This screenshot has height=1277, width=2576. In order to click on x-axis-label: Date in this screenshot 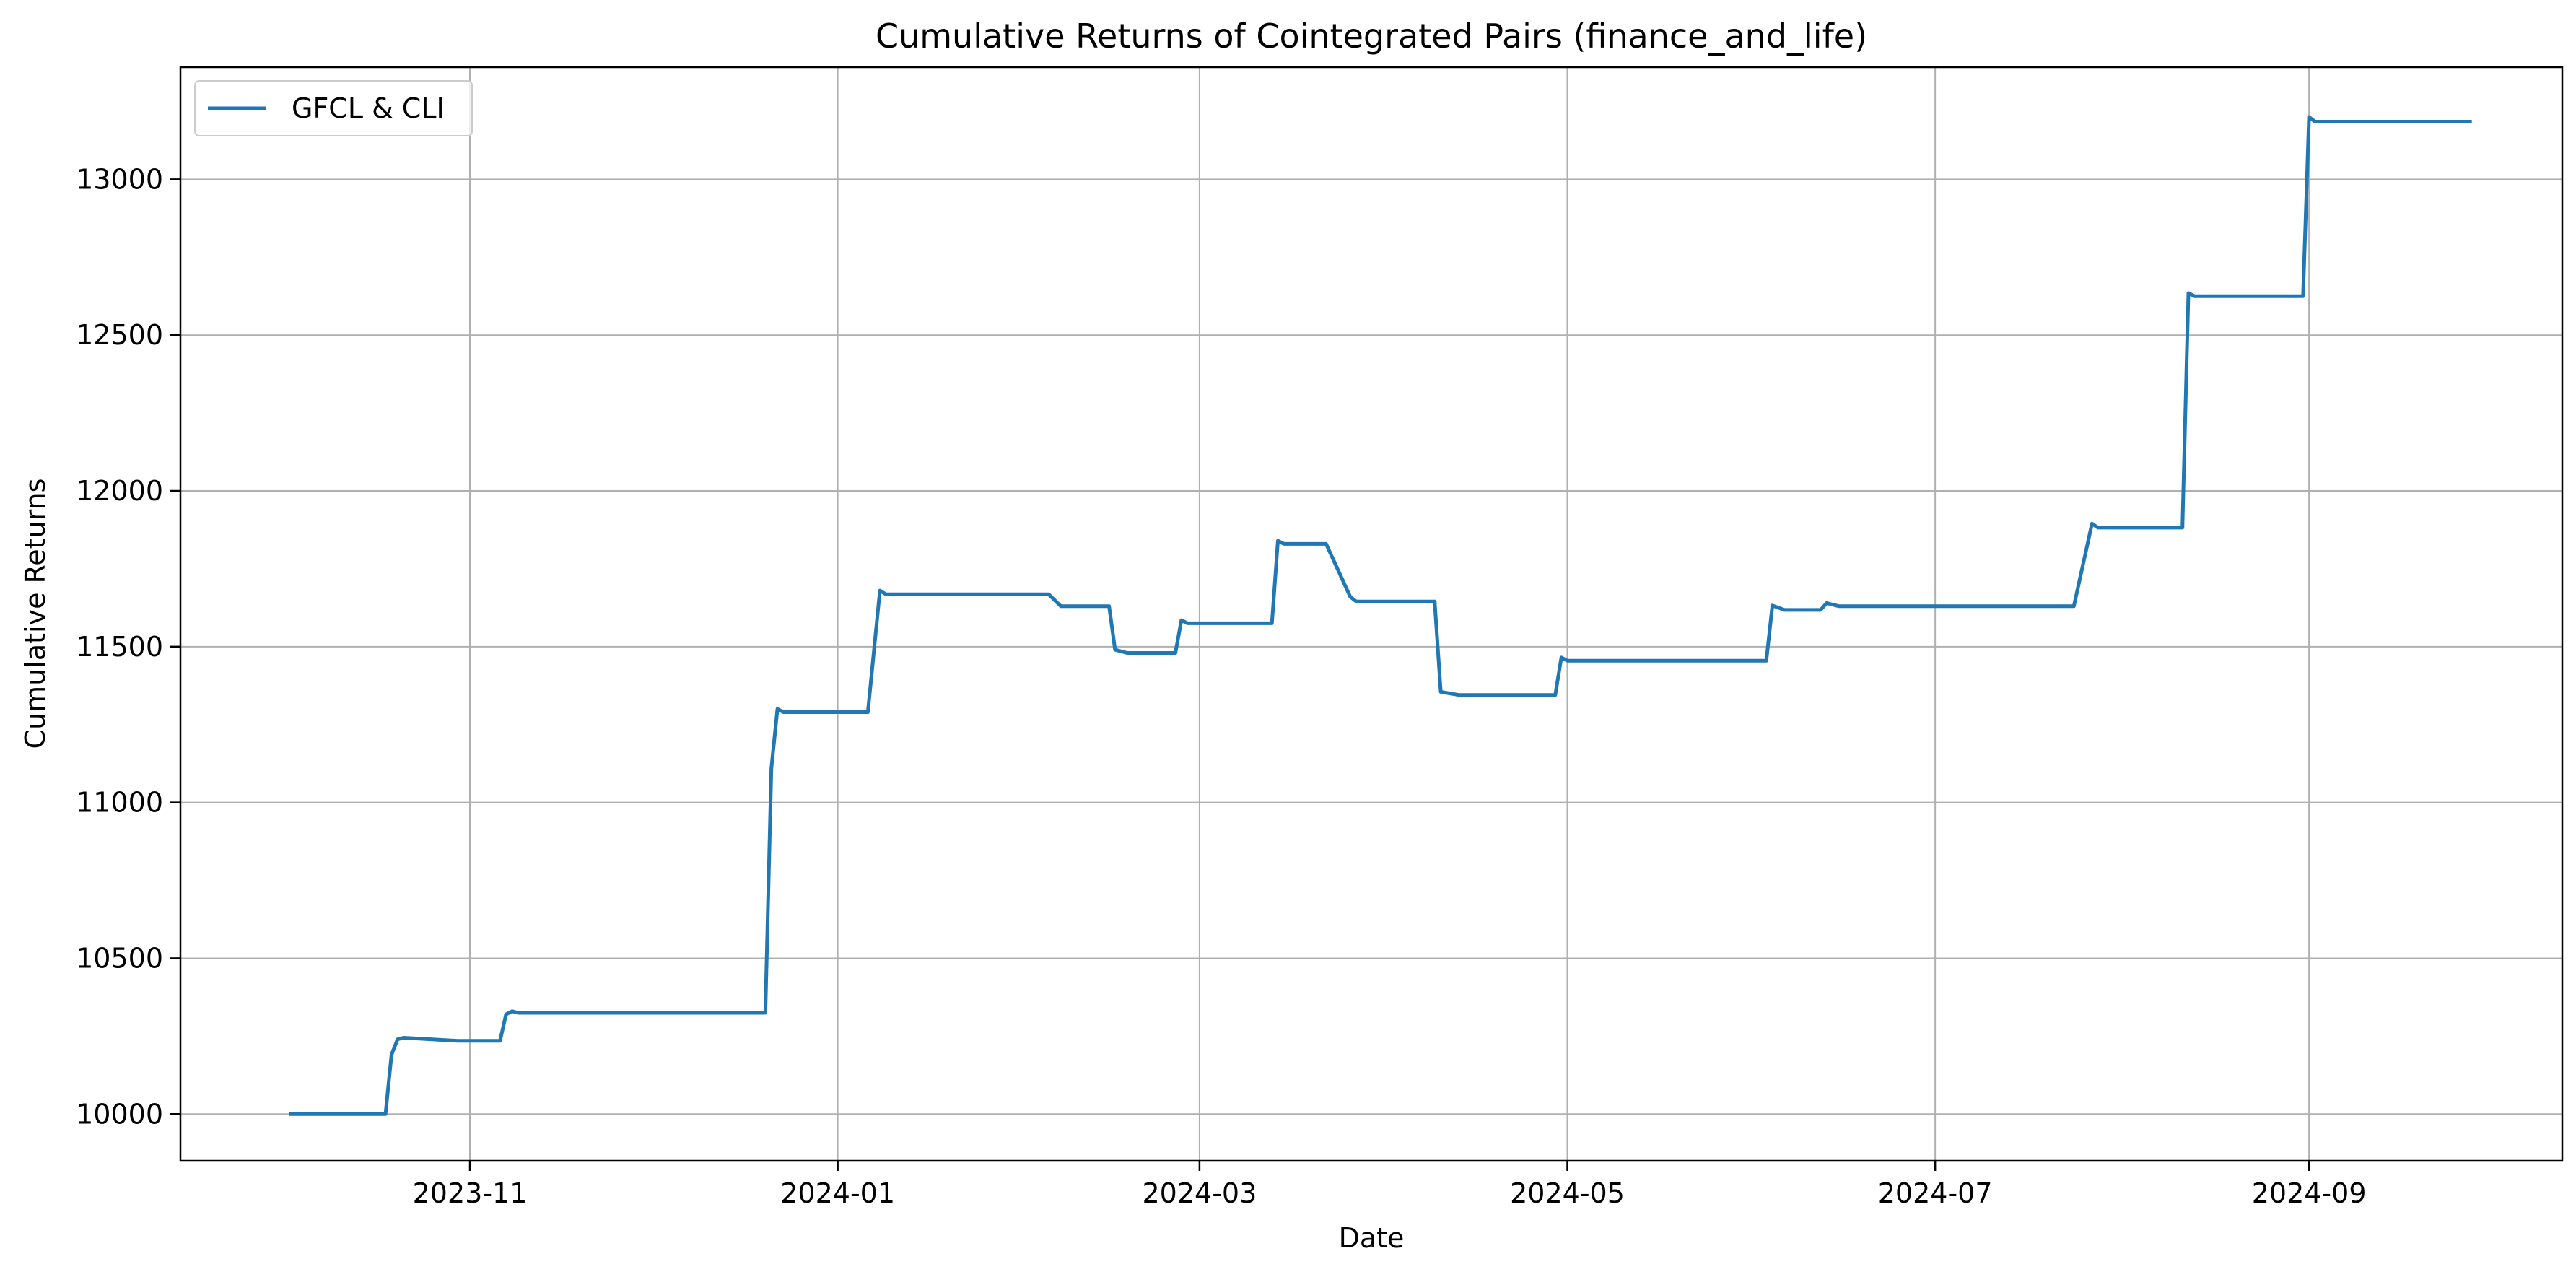, I will do `click(1372, 1238)`.